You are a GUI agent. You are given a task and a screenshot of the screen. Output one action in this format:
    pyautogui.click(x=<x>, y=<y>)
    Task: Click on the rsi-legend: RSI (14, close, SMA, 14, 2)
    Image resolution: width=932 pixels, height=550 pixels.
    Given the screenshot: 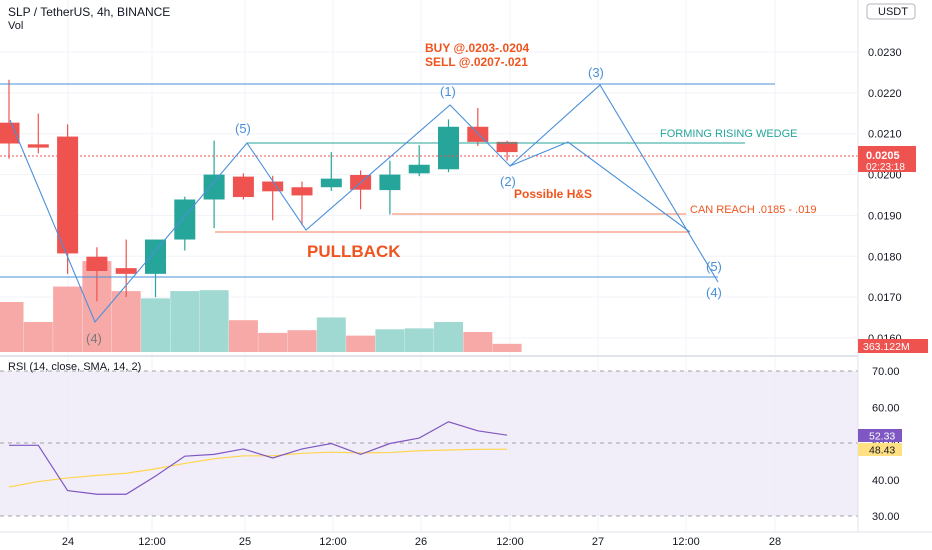 What is the action you would take?
    pyautogui.click(x=75, y=367)
    